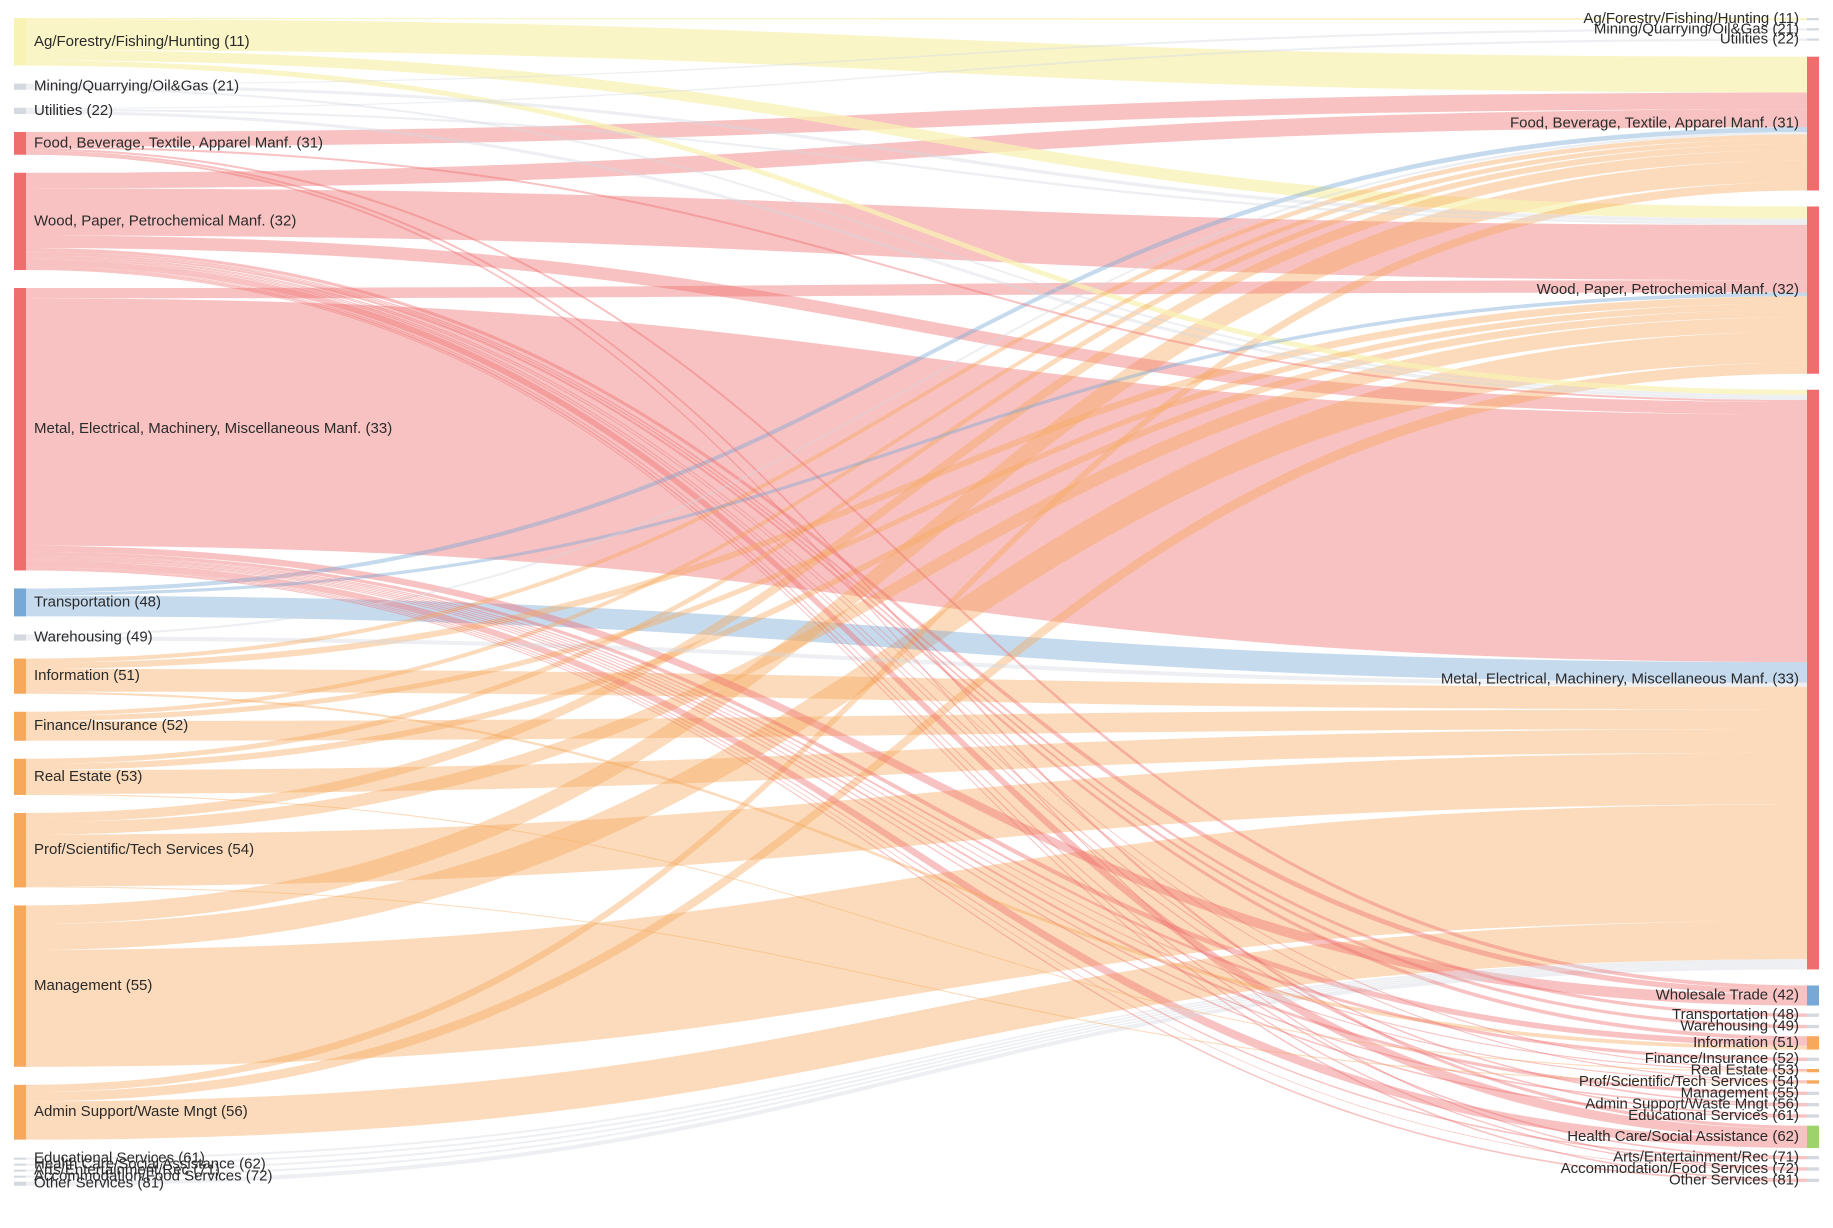 The image size is (1833, 1228). Describe the element at coordinates (87, 675) in the screenshot. I see `node-label-L51: Information (51)` at that location.